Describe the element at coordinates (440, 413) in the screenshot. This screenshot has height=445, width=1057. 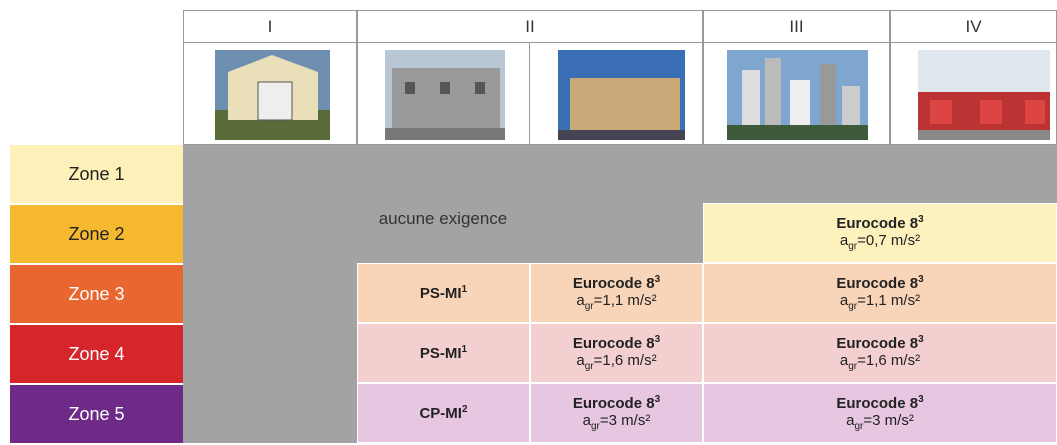
I see `standard-name: CP-MI` at that location.